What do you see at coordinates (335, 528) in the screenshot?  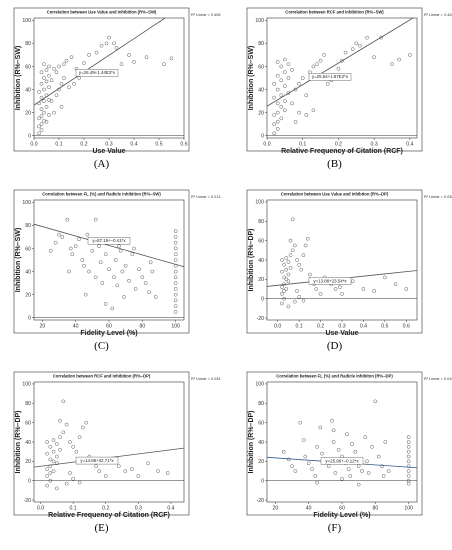 I see `panel-letter: (F)` at bounding box center [335, 528].